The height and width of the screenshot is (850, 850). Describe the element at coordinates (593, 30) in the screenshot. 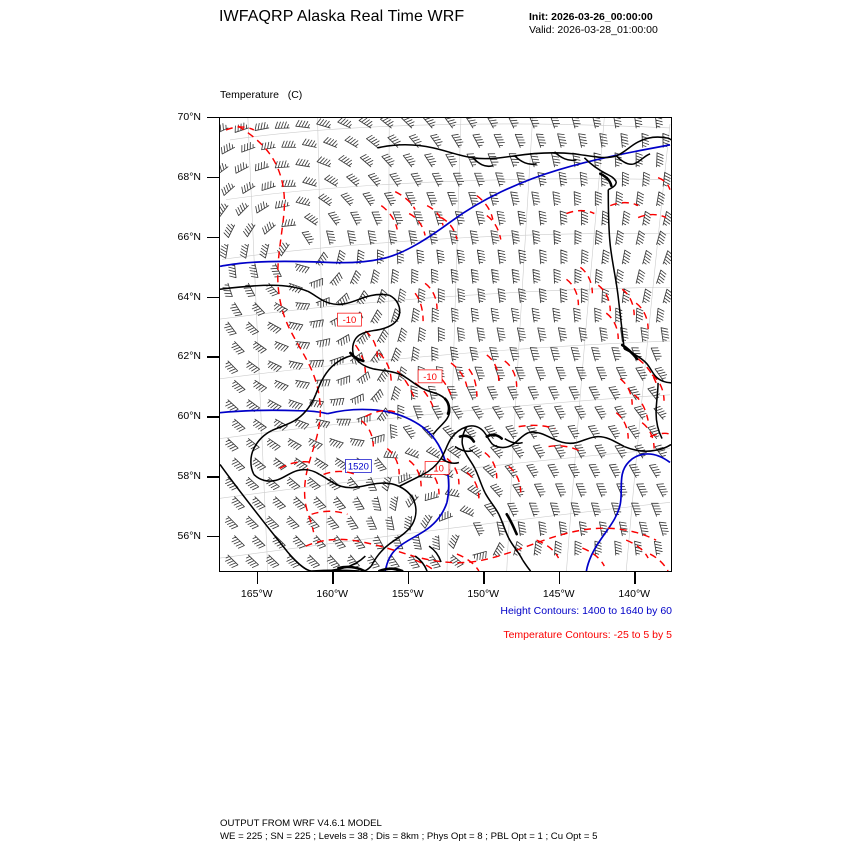

I see `valid-time-label: Valid: 2026-03-28_01:00:00` at that location.